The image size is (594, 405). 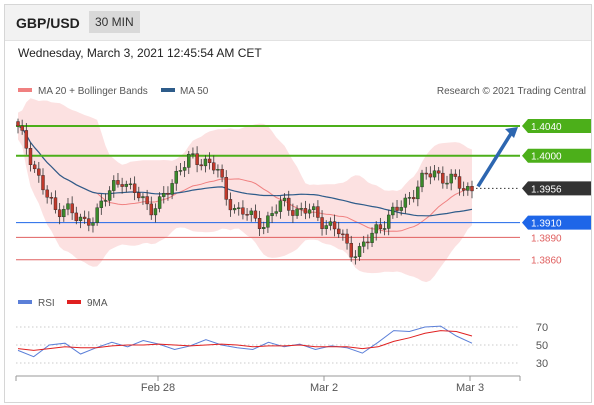 I want to click on price-tag-1.3956, so click(x=556, y=188).